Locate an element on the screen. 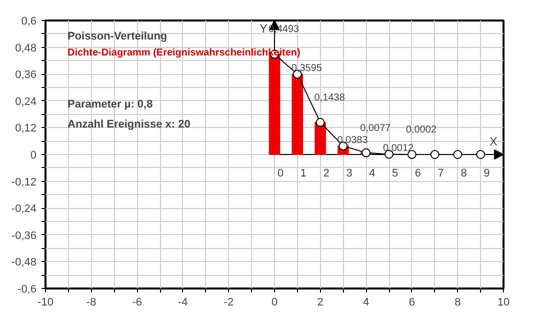 The image size is (533, 324). x-tick-label: -10 is located at coordinates (46, 302).